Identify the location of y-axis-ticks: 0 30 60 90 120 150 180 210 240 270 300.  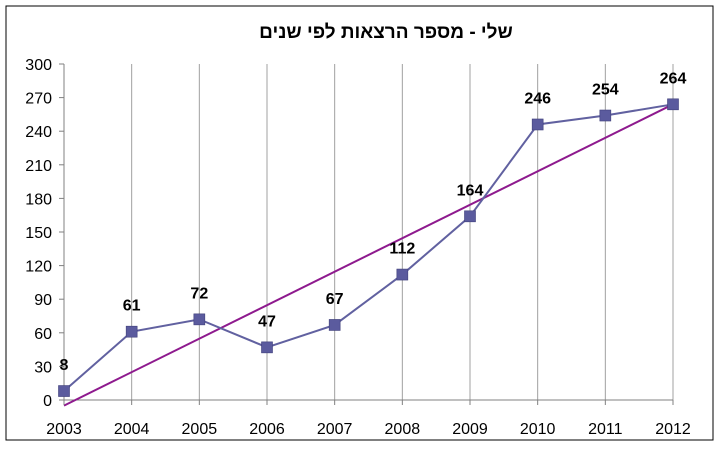
(44, 233).